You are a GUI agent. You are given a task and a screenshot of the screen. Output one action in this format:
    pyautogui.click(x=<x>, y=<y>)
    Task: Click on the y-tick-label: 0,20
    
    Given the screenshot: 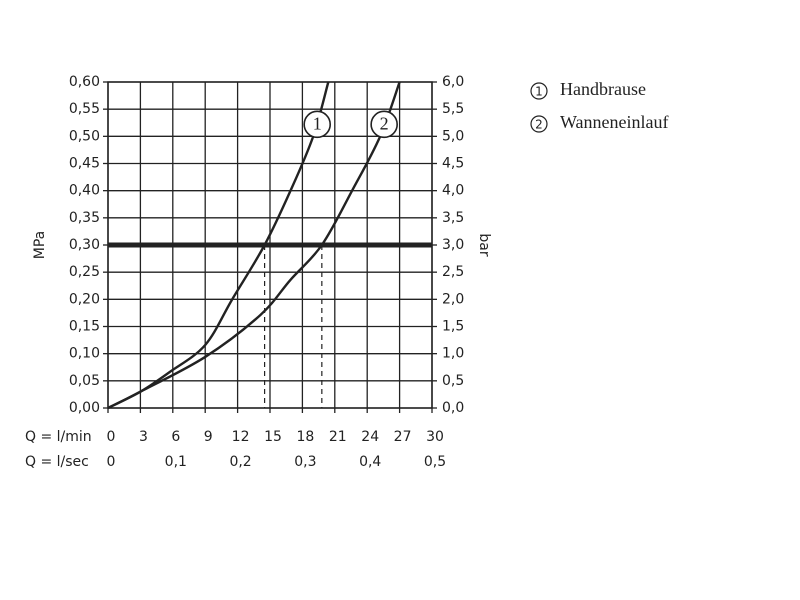 What is the action you would take?
    pyautogui.click(x=84, y=299)
    